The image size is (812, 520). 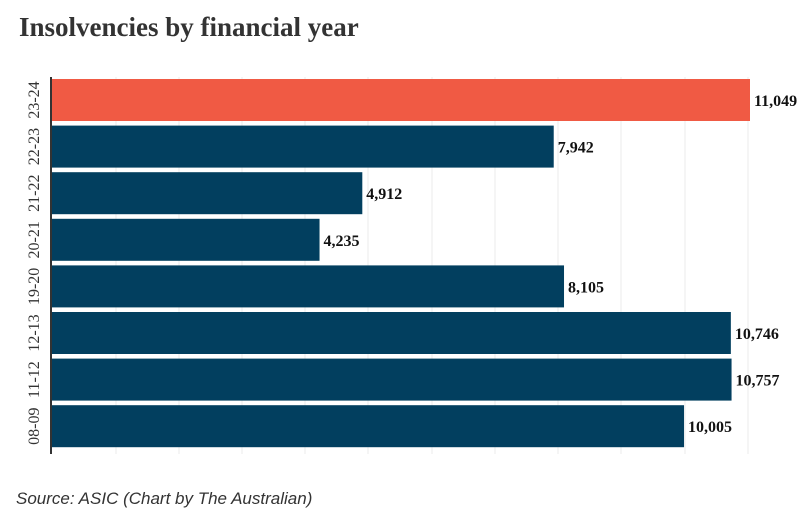 What do you see at coordinates (757, 334) in the screenshot?
I see `value-label-12-13: 10,746` at bounding box center [757, 334].